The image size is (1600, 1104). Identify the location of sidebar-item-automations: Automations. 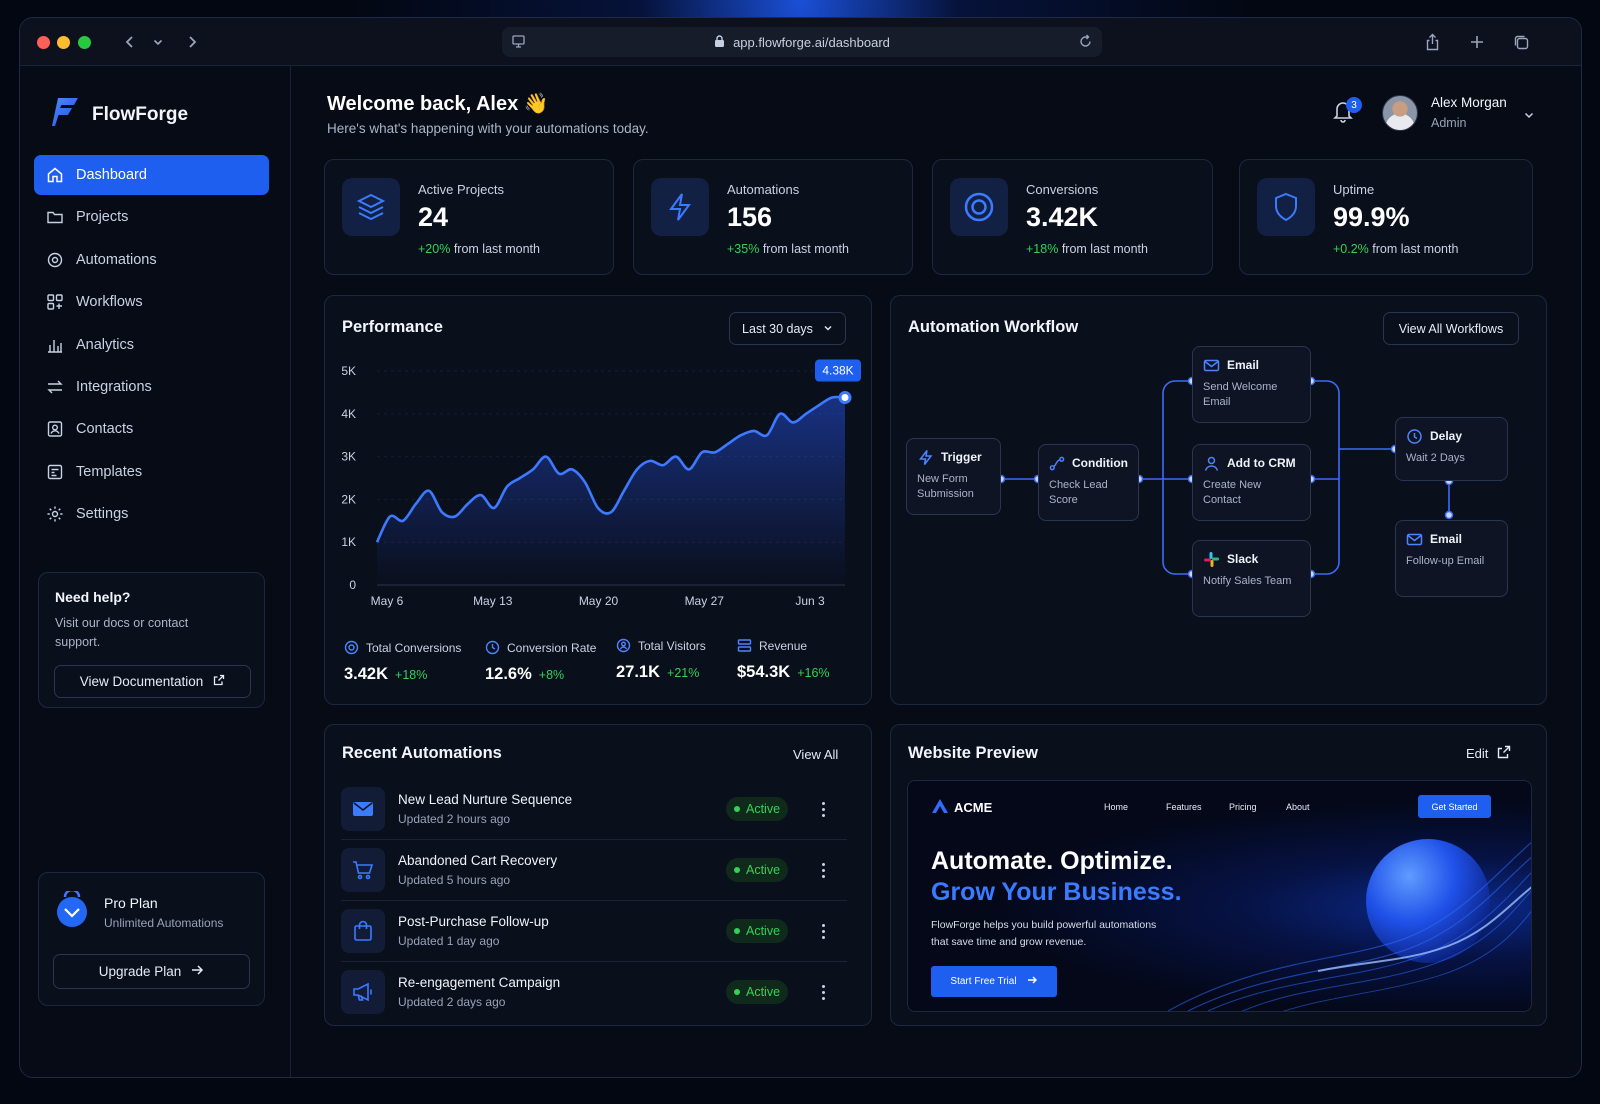
(151, 260).